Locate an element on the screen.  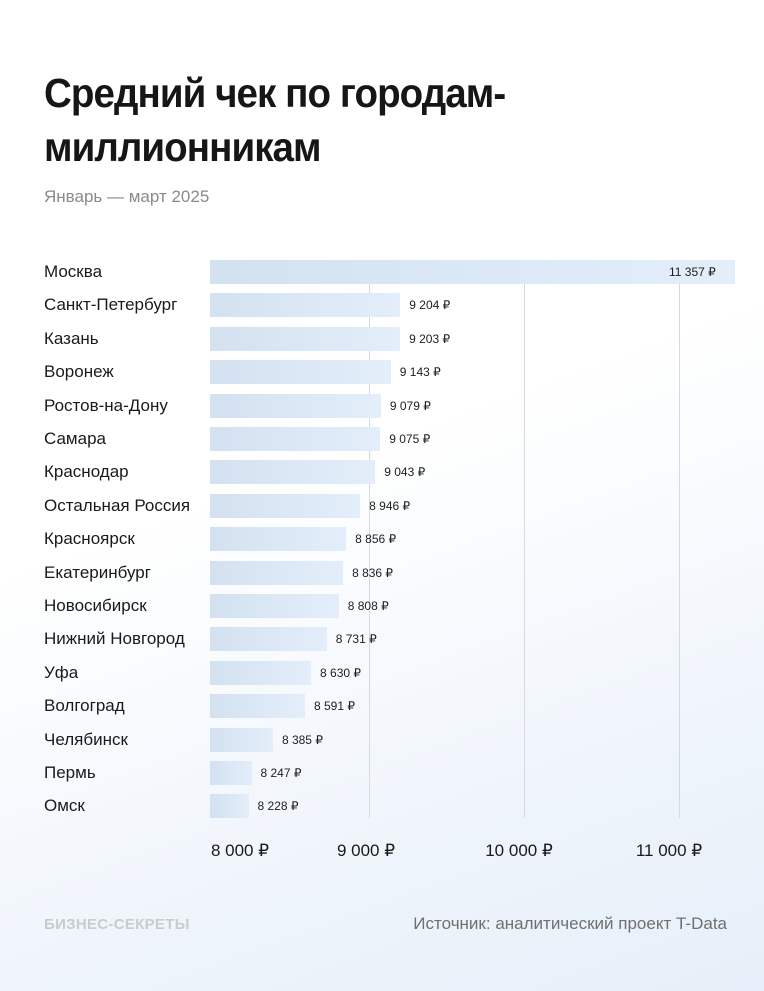
city-label: Омск is located at coordinates (64, 805).